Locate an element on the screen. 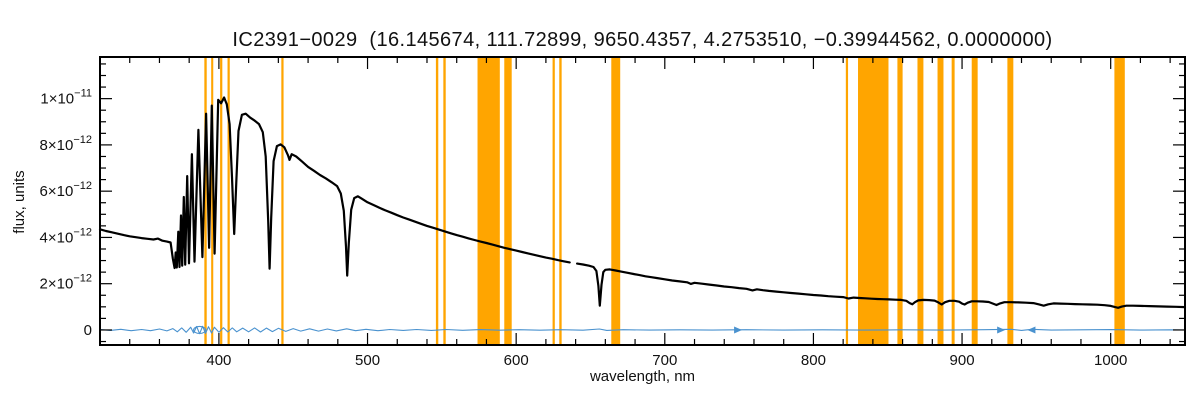  y-tick-label: 0 is located at coordinates (88, 330).